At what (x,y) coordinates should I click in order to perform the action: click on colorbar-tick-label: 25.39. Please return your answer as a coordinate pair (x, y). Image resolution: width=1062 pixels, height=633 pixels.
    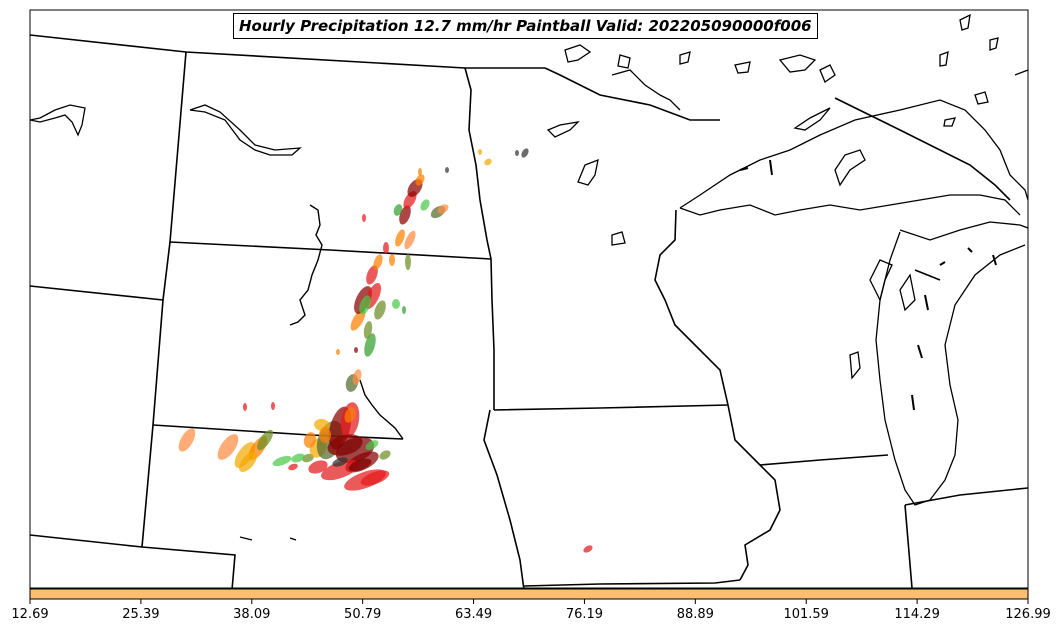
    Looking at the image, I should click on (141, 614).